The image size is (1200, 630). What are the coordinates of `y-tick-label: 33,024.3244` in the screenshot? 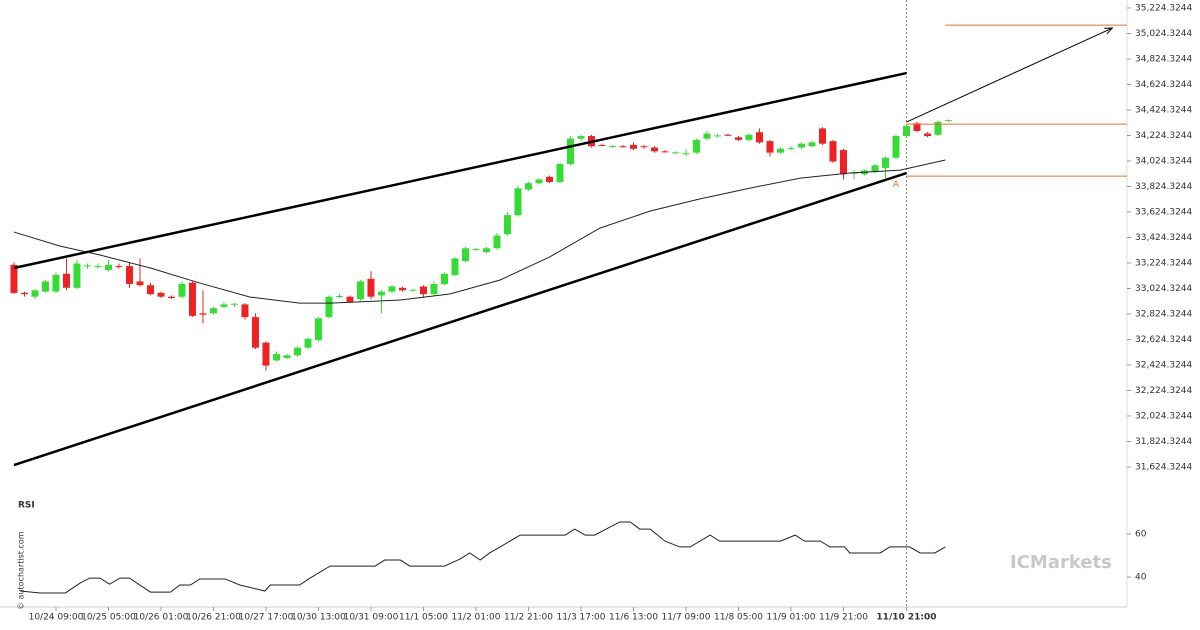 It's located at (1164, 289).